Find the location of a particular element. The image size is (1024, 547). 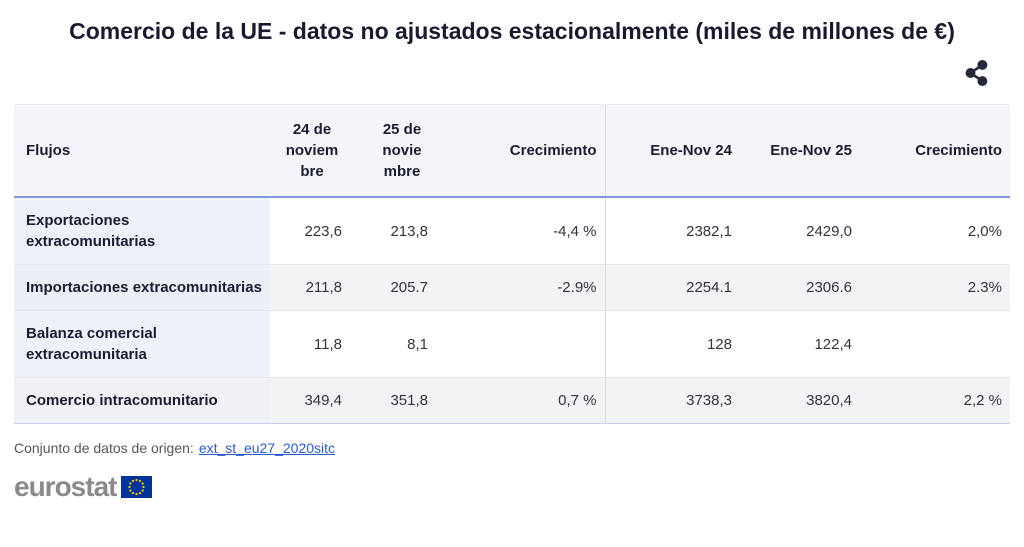

table-cell: 0,7 % is located at coordinates (520, 400).